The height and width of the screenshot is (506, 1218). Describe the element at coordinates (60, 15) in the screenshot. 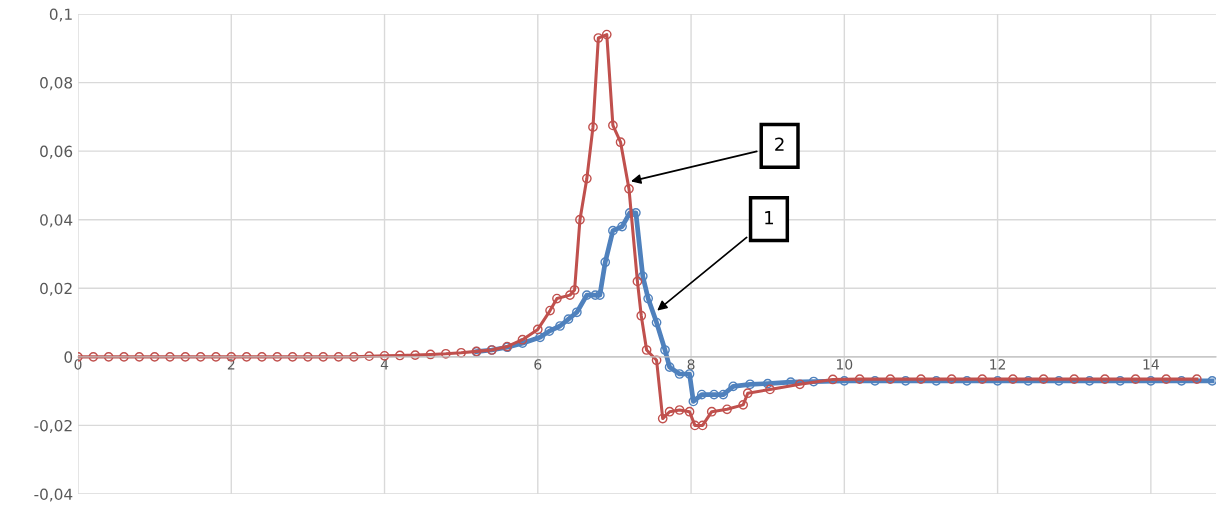

I see `y-tick-label: 0,1` at that location.